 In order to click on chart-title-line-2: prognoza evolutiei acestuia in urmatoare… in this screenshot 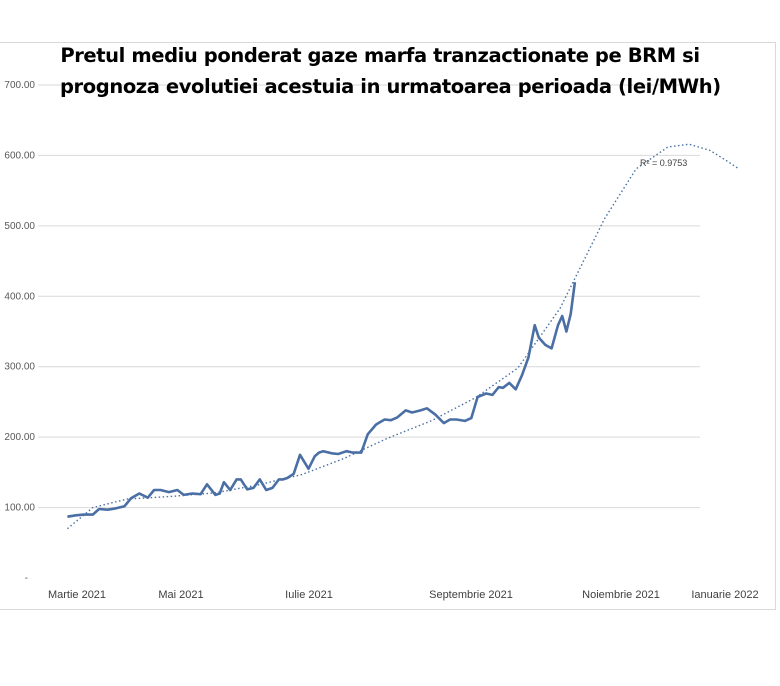, I will do `click(390, 86)`.